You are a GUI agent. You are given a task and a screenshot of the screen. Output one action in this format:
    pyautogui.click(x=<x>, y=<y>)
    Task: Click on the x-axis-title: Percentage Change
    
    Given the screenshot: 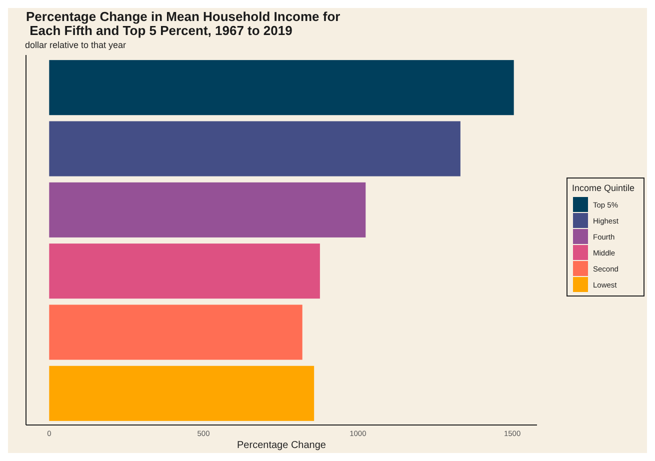 What is the action you would take?
    pyautogui.click(x=281, y=445)
    